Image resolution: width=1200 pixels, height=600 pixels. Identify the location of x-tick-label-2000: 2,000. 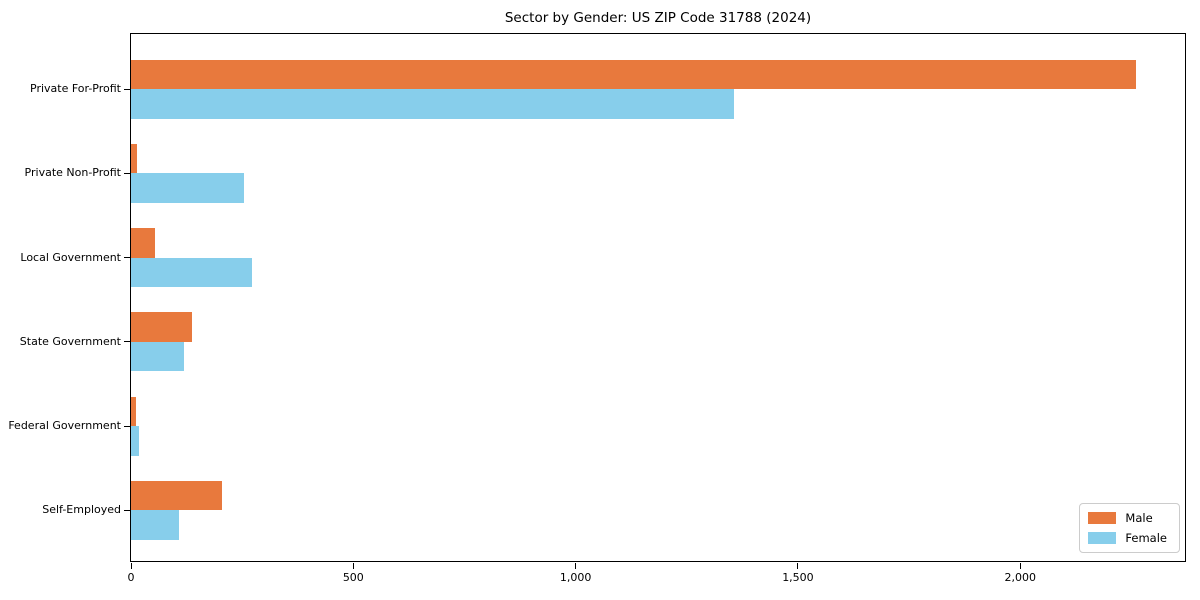
(1020, 577).